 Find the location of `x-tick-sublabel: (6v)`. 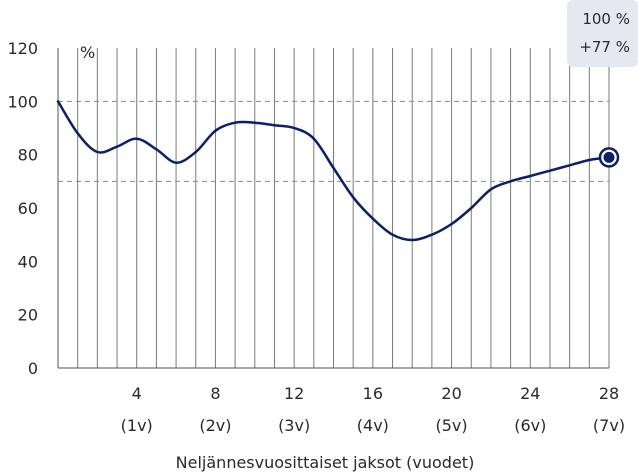

x-tick-sublabel: (6v) is located at coordinates (530, 425).